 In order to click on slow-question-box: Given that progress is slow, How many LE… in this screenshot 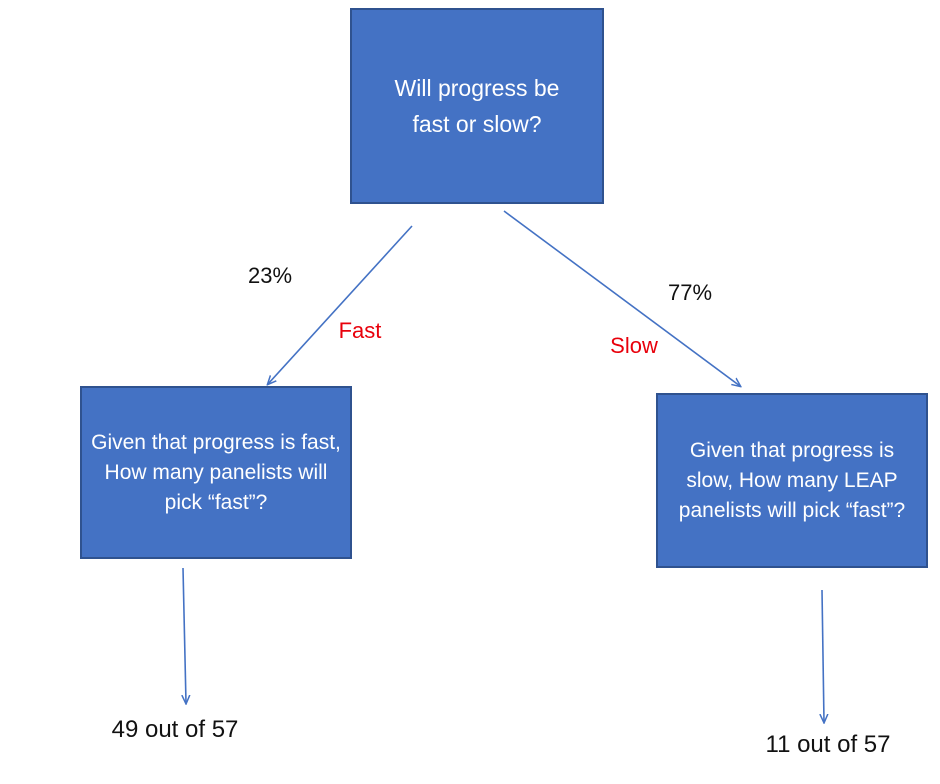, I will do `click(792, 480)`.